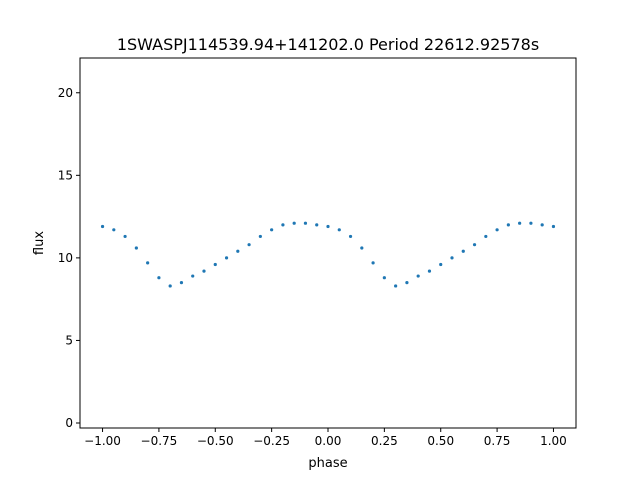 Image resolution: width=640 pixels, height=485 pixels. I want to click on x-tick-label: 0.25, so click(384, 441).